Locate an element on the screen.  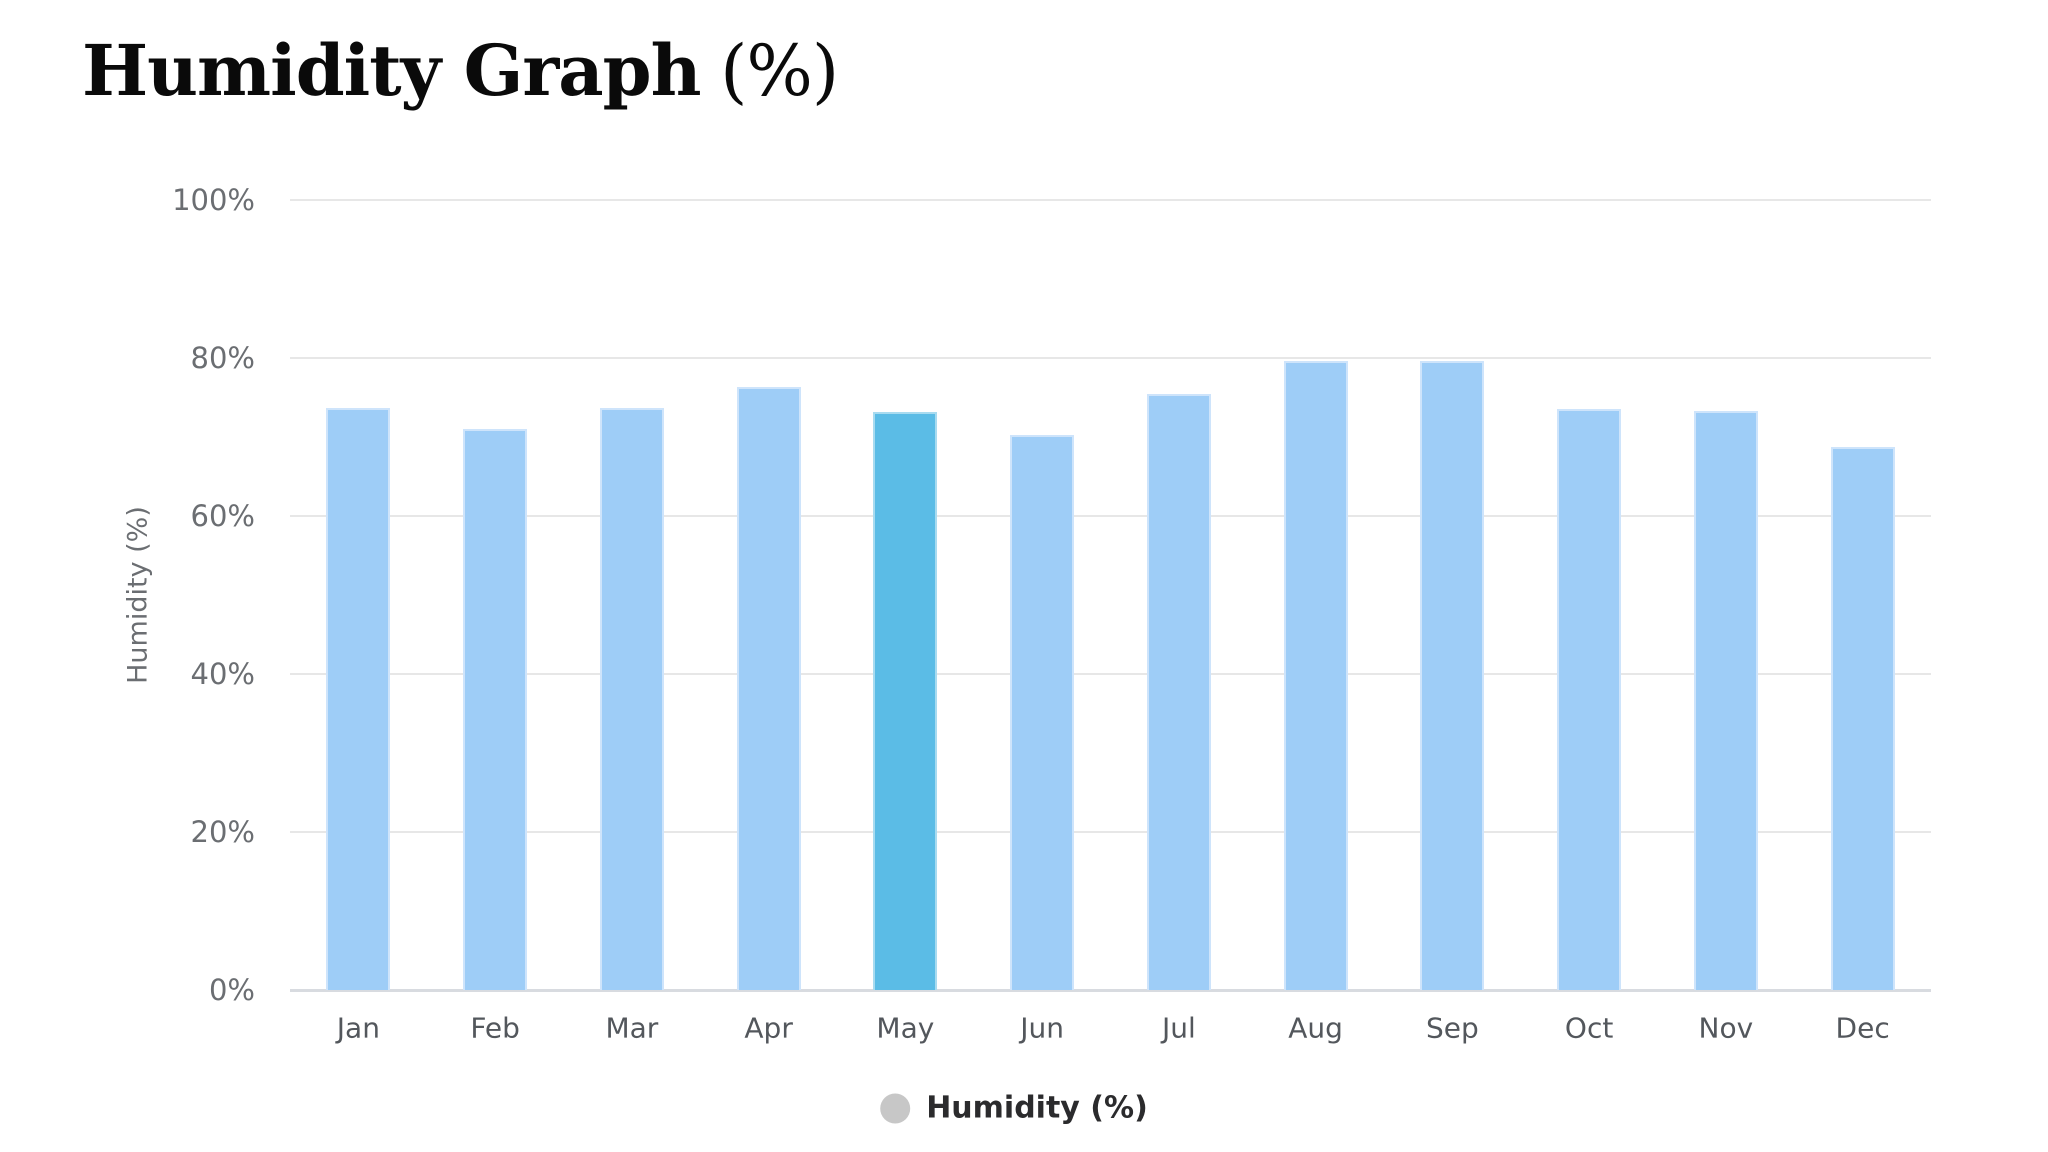
x-tick-label-oct: Oct is located at coordinates (1589, 1028).